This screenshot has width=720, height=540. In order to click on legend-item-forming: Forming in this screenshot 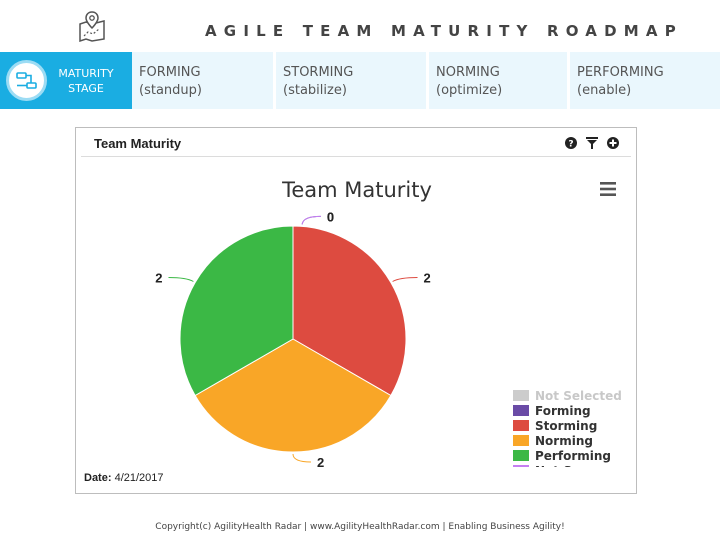, I will do `click(552, 411)`.